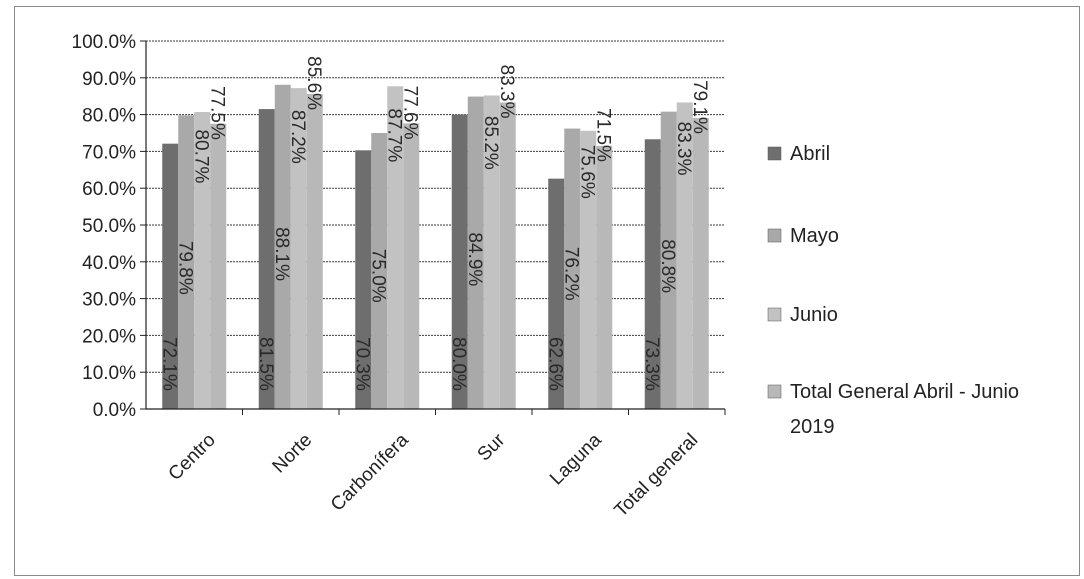  I want to click on data-label: 72.1%, so click(168, 364).